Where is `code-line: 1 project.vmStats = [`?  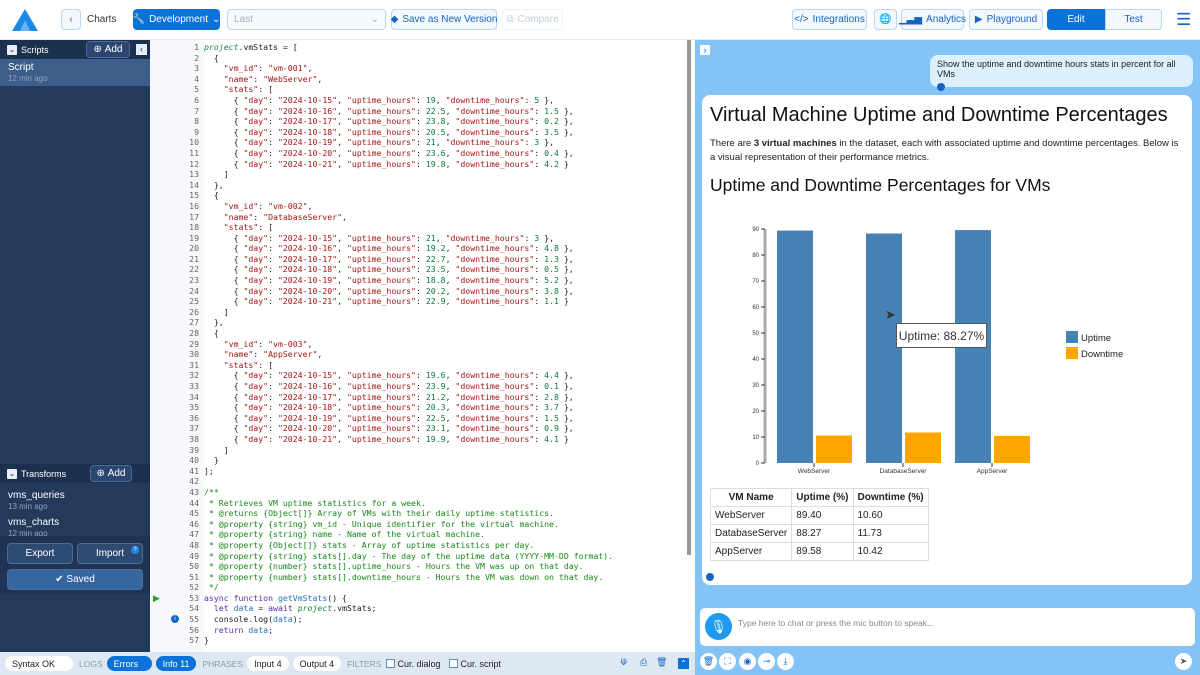 code-line: 1 project.vmStats = [ is located at coordinates (246, 47).